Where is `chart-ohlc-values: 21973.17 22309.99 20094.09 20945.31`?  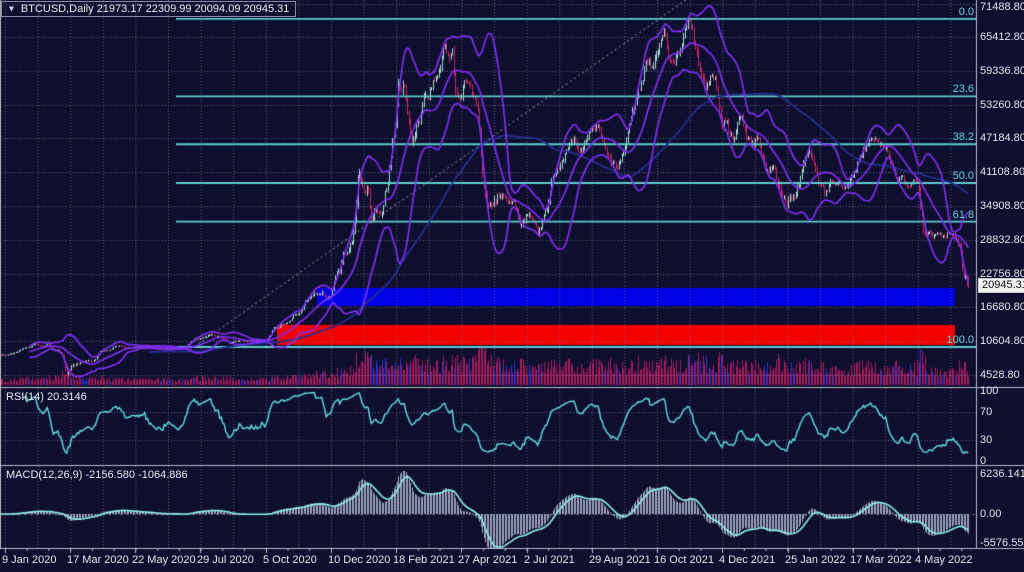
chart-ohlc-values: 21973.17 22309.99 20094.09 20945.31 is located at coordinates (193, 9).